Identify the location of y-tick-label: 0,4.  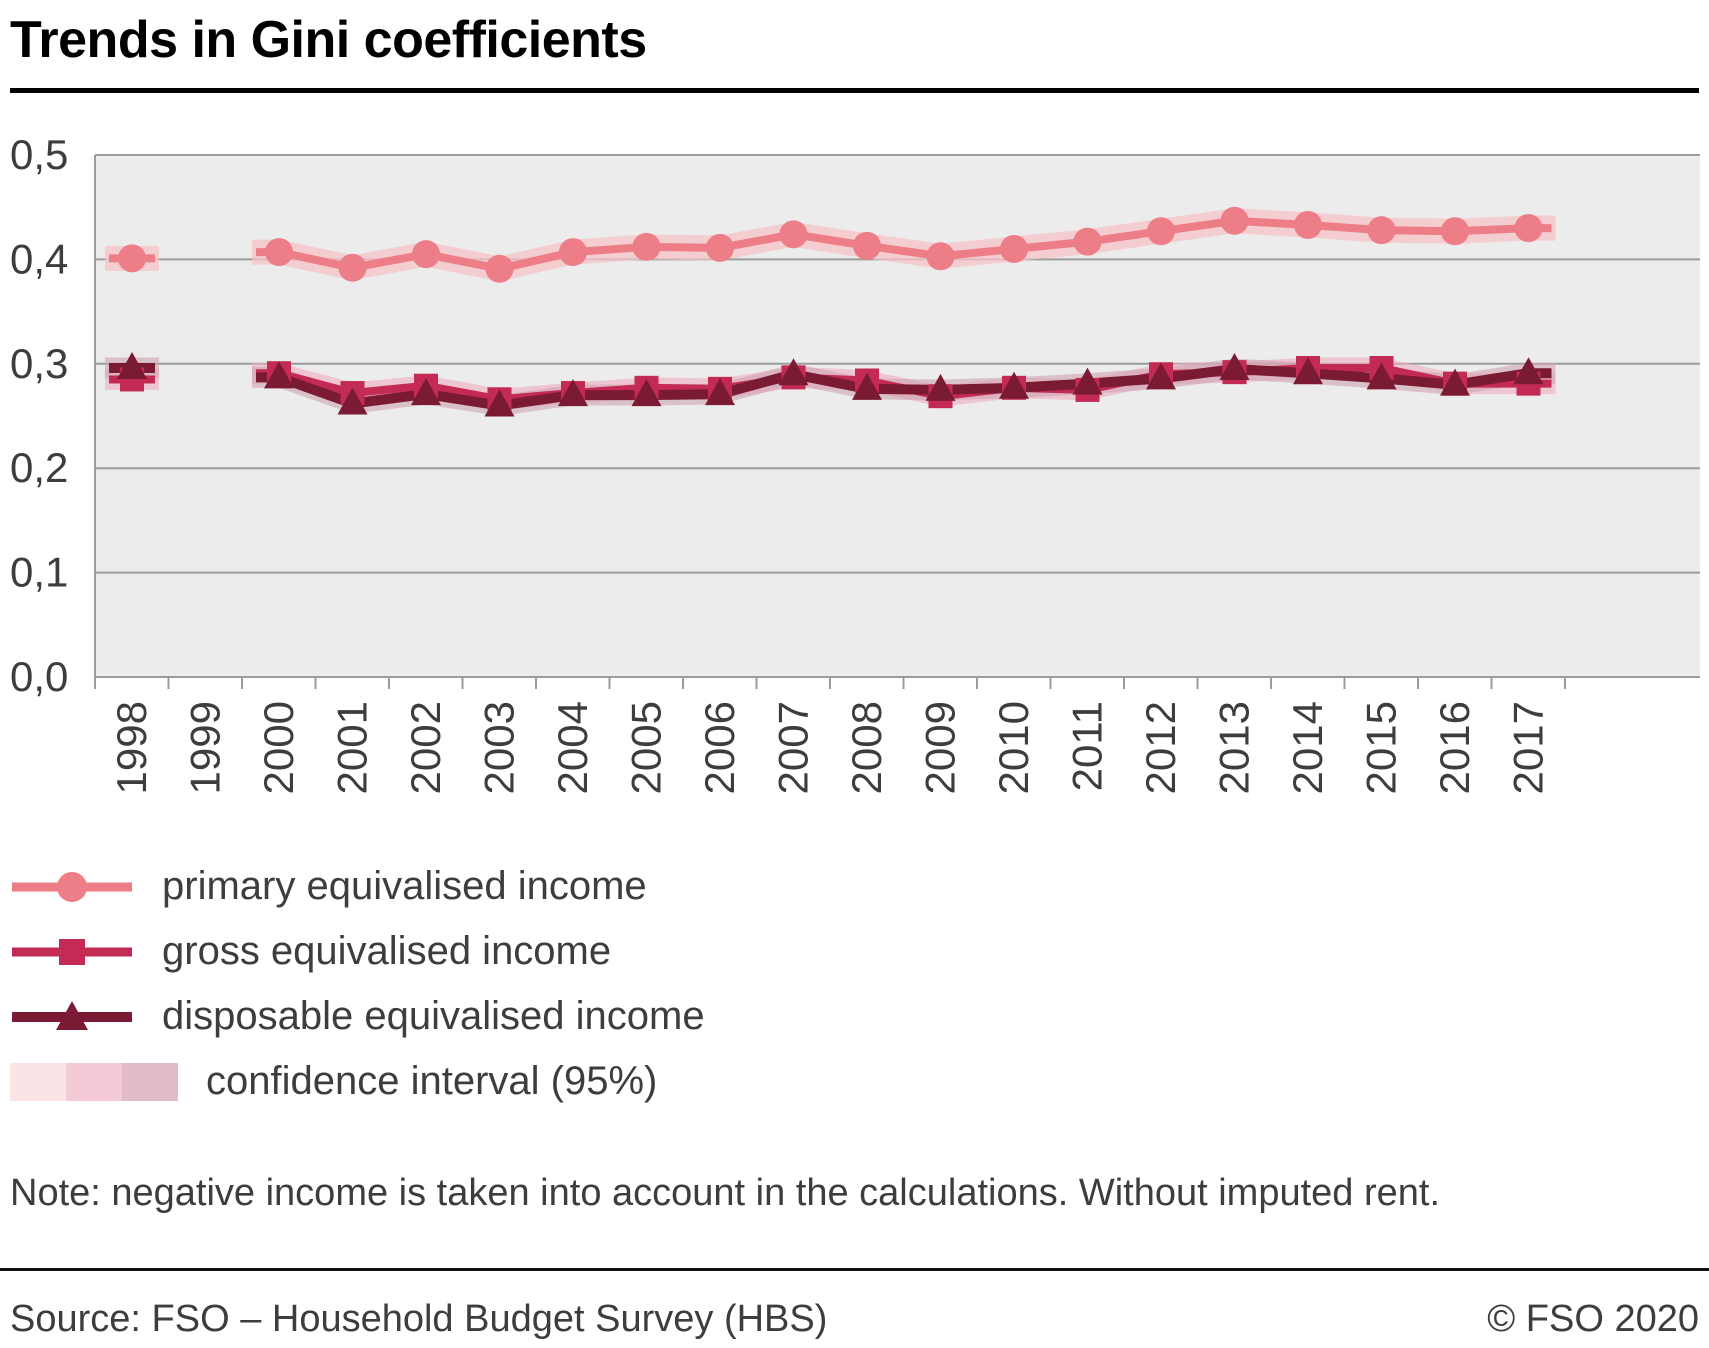
(39, 258).